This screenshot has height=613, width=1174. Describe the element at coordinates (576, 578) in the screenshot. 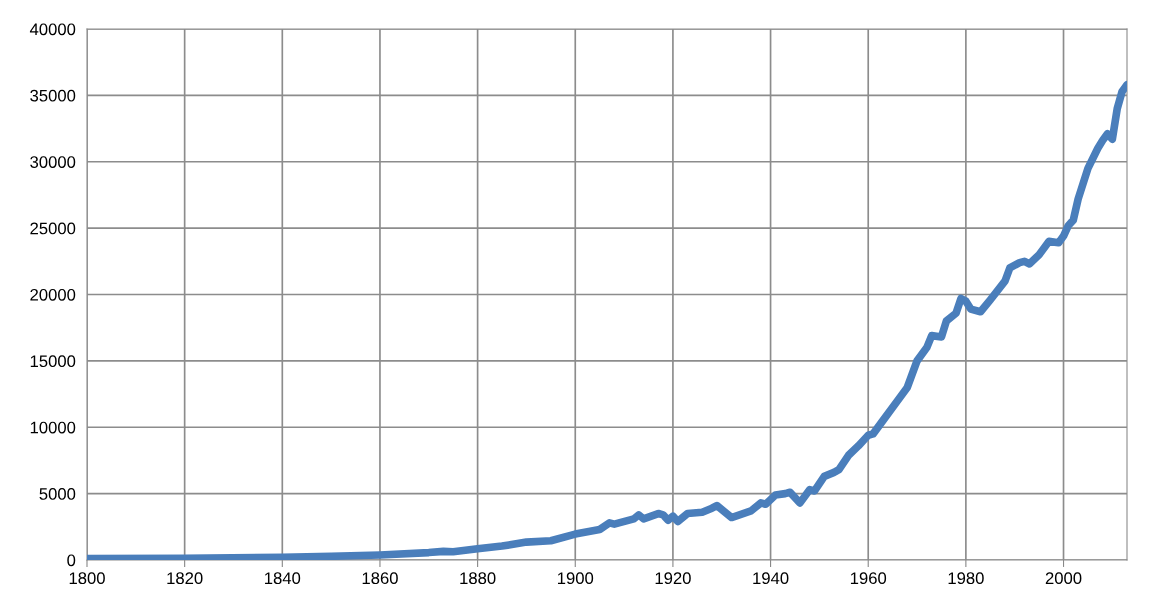

I see `x-tick-label: 1900` at that location.